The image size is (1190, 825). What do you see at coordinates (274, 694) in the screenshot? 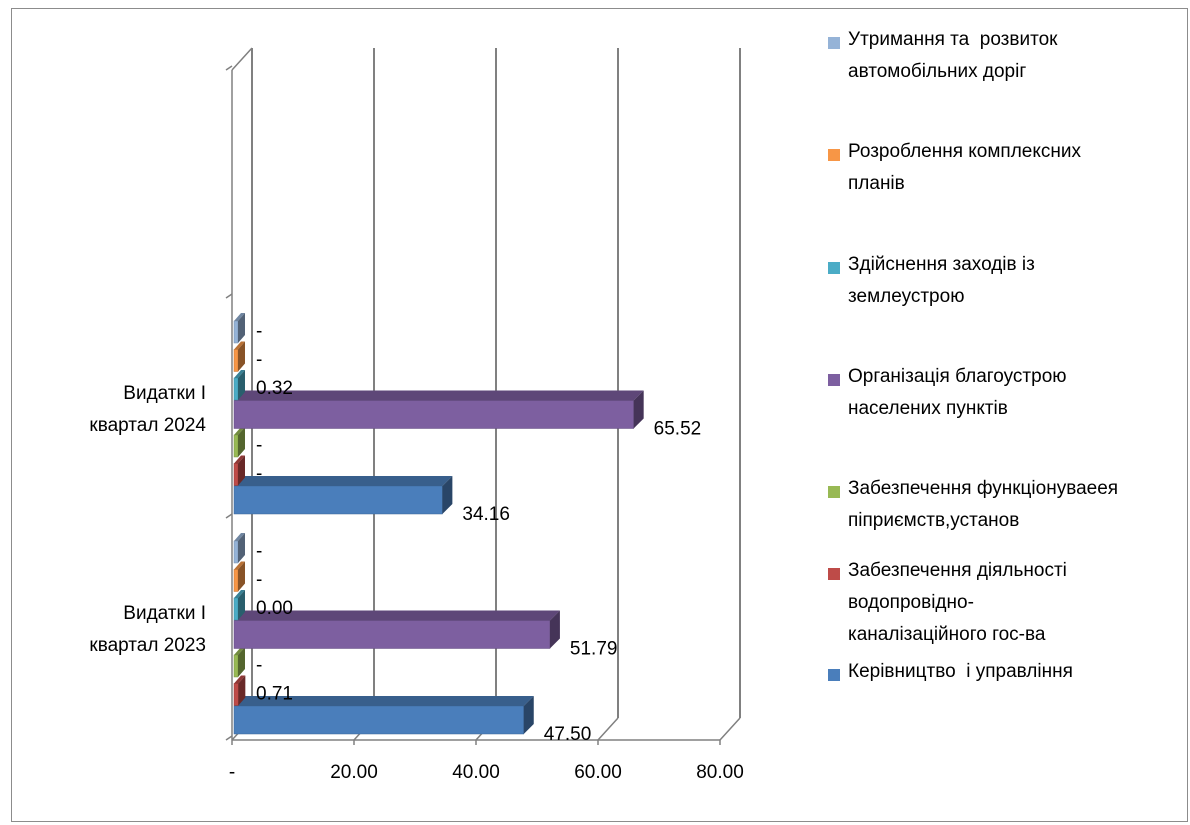
I see `data-label: 0.71` at bounding box center [274, 694].